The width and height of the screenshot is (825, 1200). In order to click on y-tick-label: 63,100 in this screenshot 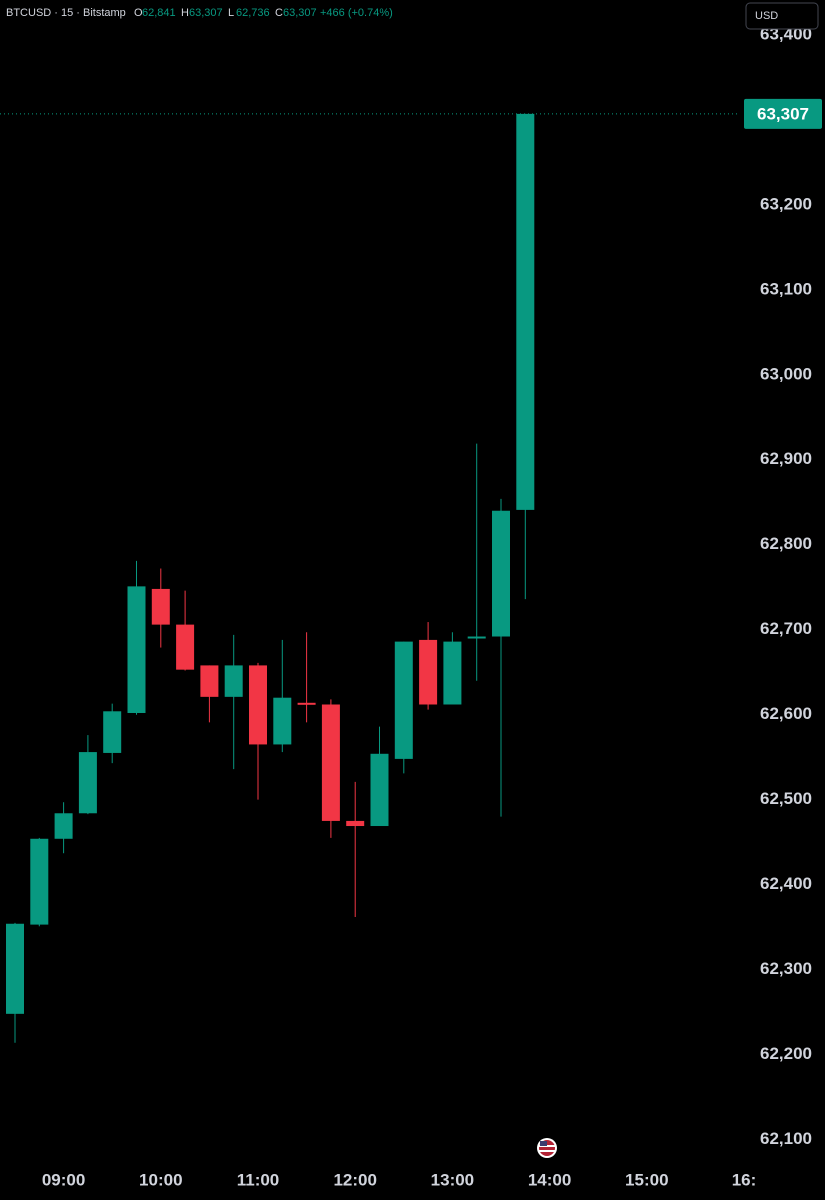, I will do `click(786, 288)`.